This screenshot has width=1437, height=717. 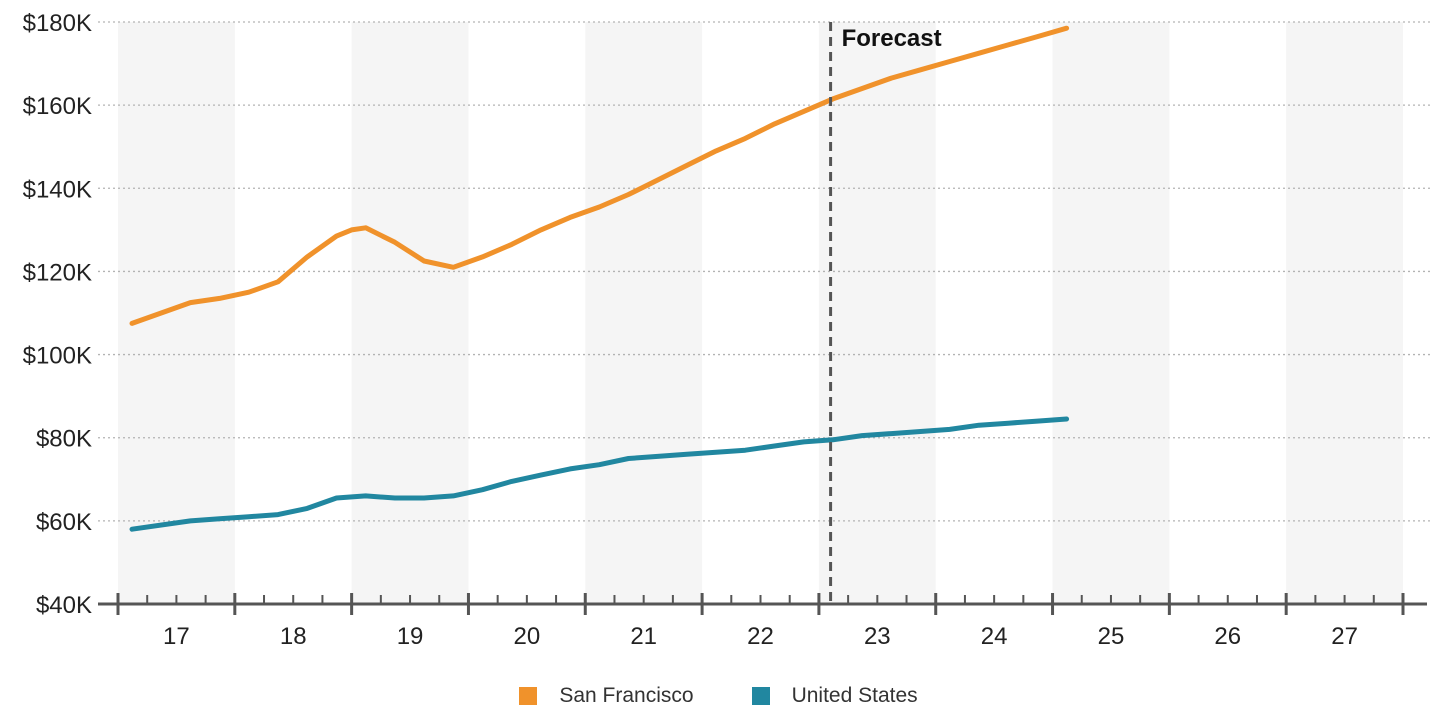 What do you see at coordinates (57, 314) in the screenshot?
I see `y-axis: $40K $60K $80K $100K $120K $140K $160K $180K` at bounding box center [57, 314].